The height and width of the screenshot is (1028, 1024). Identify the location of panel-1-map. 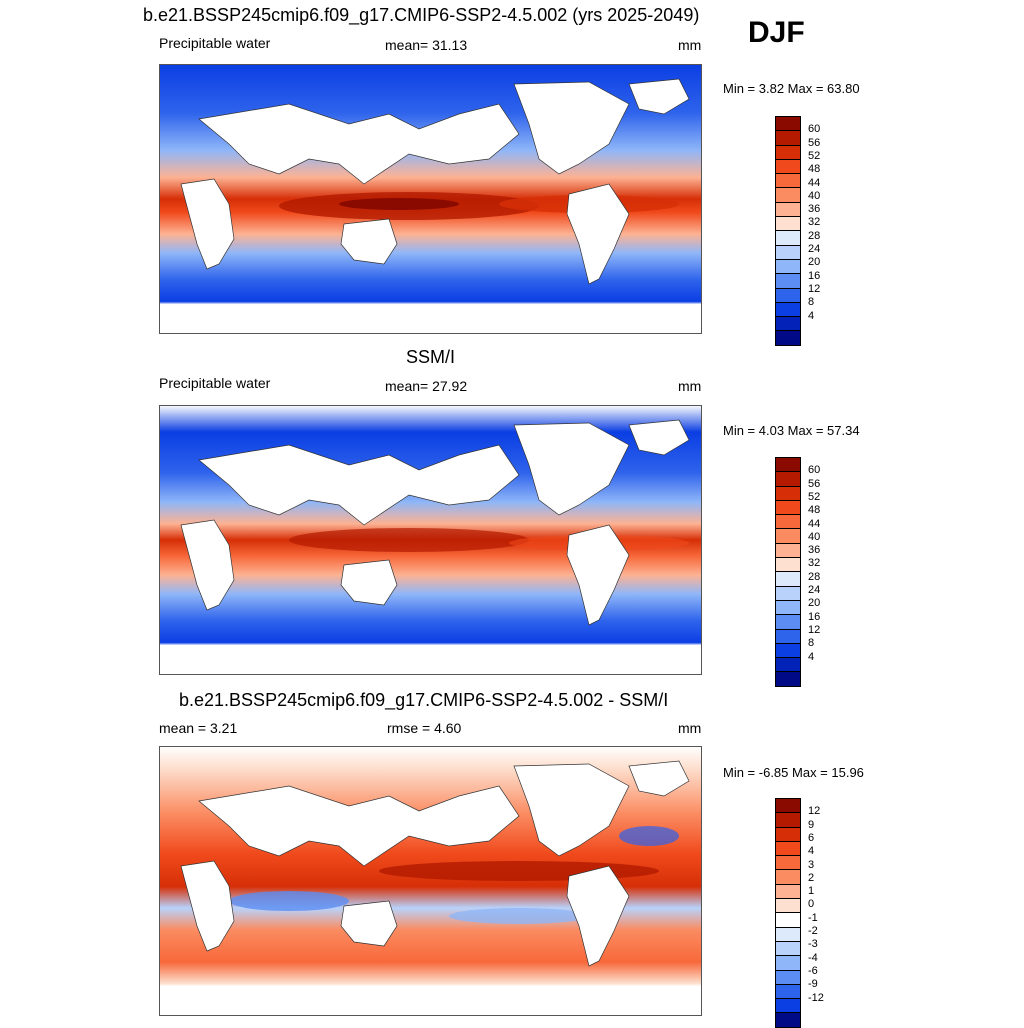
(430, 199).